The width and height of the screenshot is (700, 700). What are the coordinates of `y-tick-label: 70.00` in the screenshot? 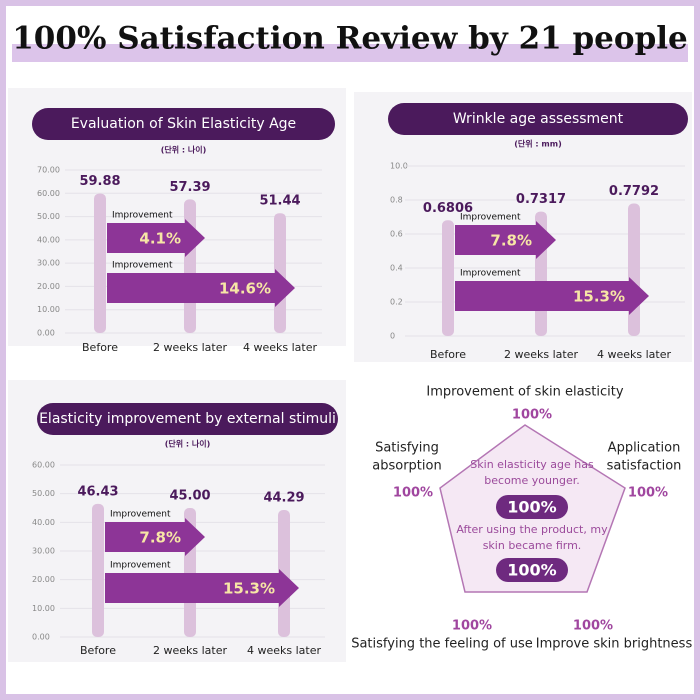 It's located at (48, 170).